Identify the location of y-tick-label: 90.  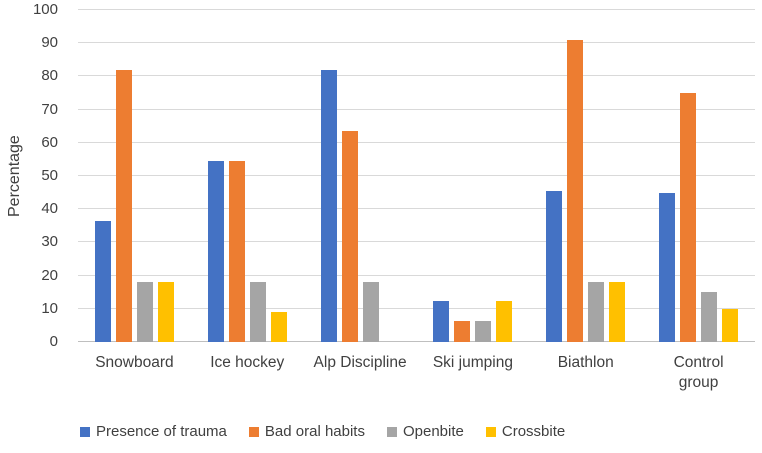
(49, 43).